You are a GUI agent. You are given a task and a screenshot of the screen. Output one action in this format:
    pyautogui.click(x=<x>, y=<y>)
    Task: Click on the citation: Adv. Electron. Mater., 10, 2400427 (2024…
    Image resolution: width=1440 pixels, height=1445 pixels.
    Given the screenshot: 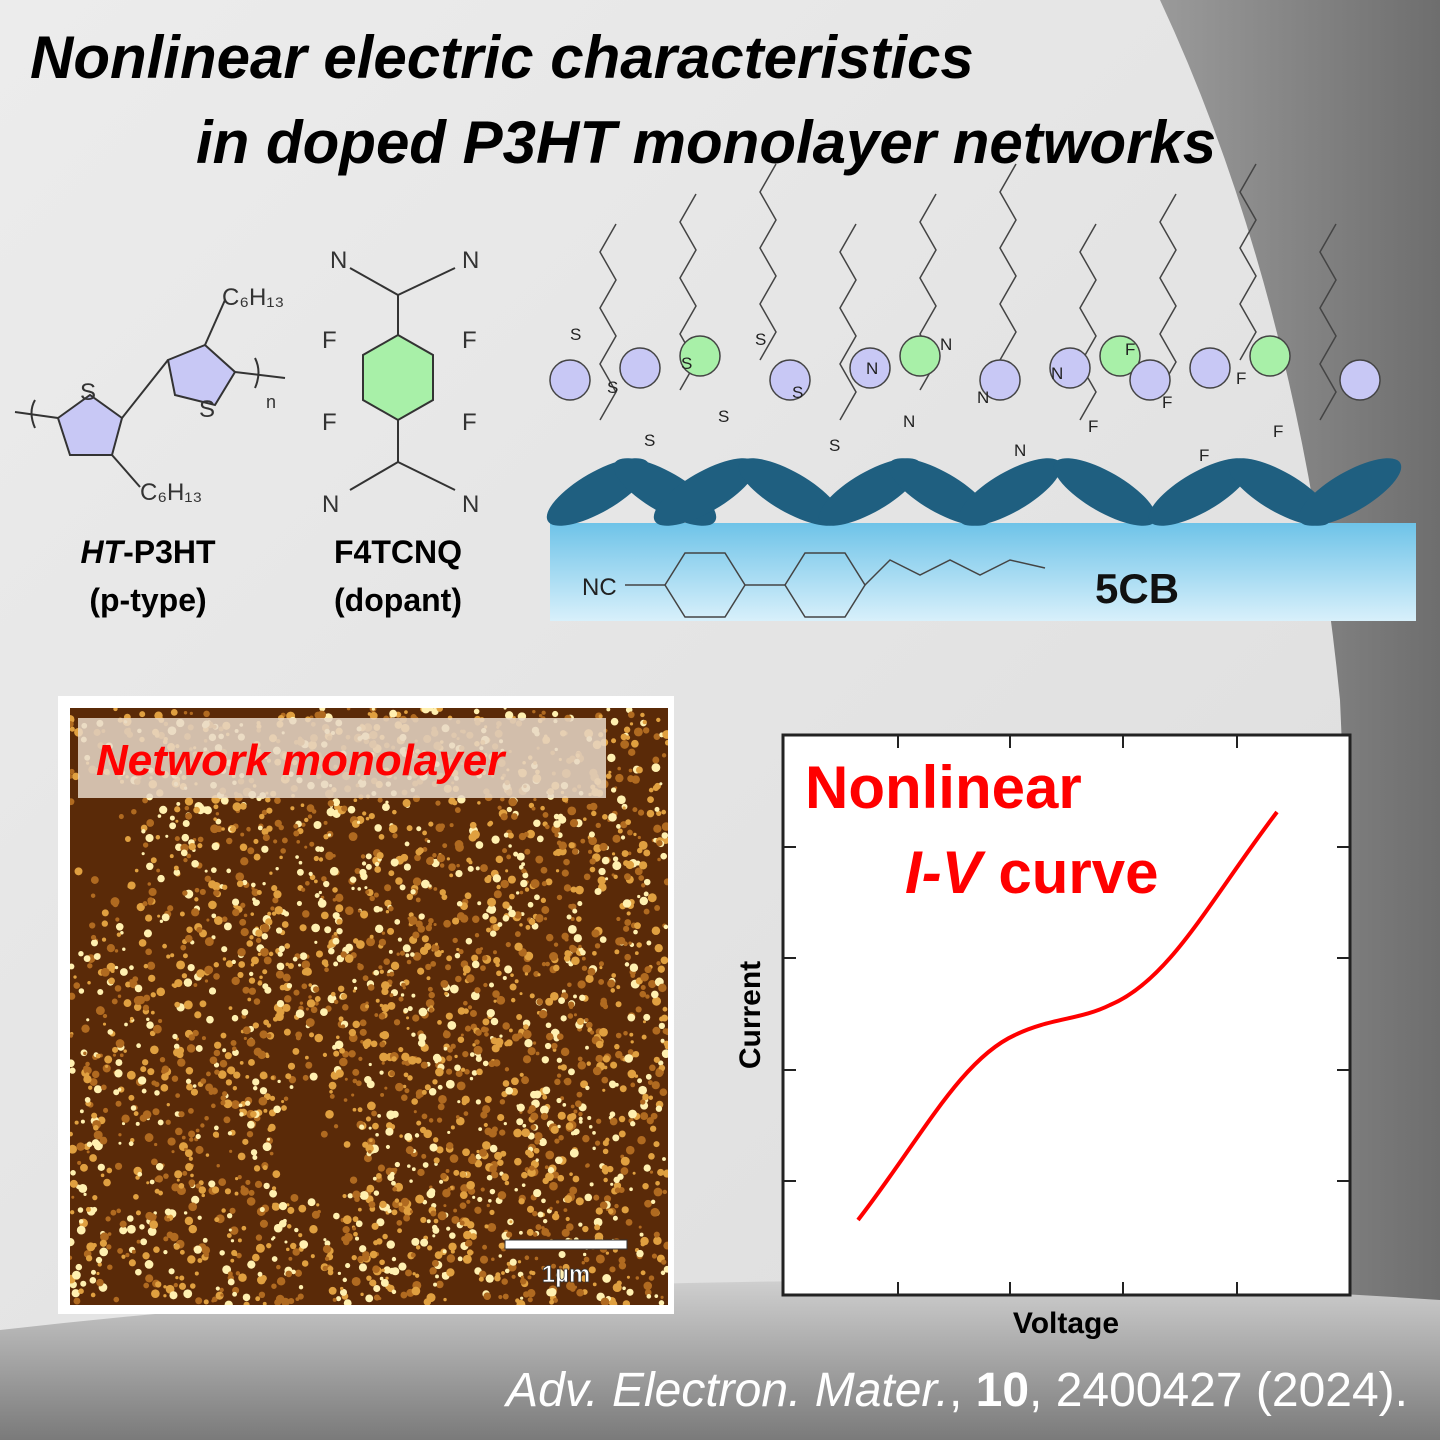 What is the action you would take?
    pyautogui.click(x=955, y=1390)
    